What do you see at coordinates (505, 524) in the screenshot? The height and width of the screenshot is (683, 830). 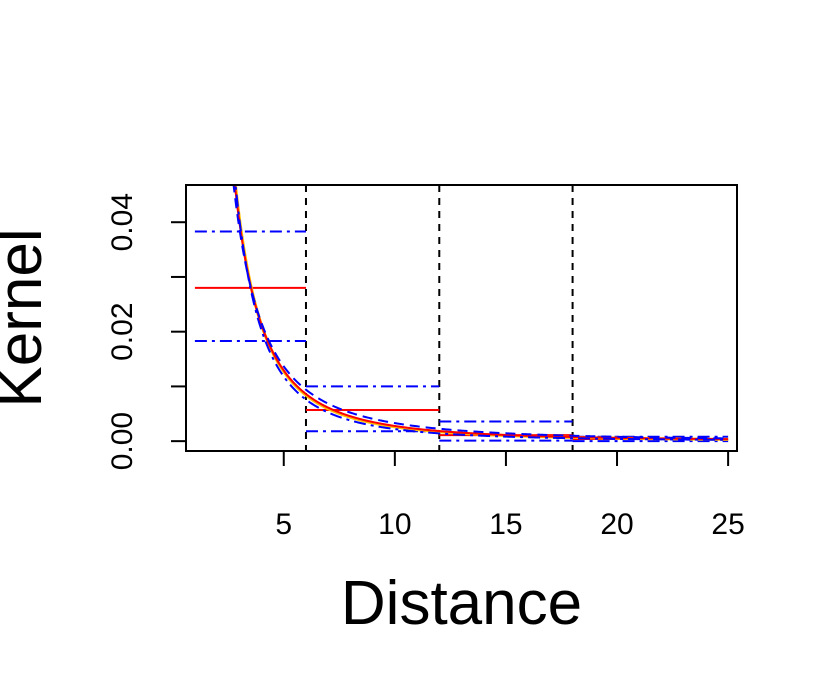 I see `x-tick-label: 15` at bounding box center [505, 524].